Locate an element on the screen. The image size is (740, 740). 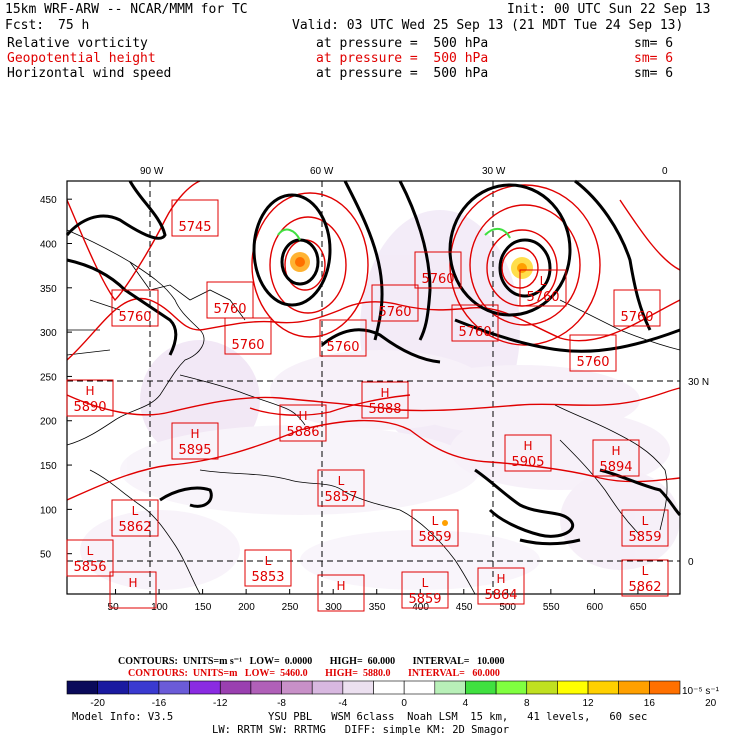
field-3-sm: sm= 6 is located at coordinates (654, 73).